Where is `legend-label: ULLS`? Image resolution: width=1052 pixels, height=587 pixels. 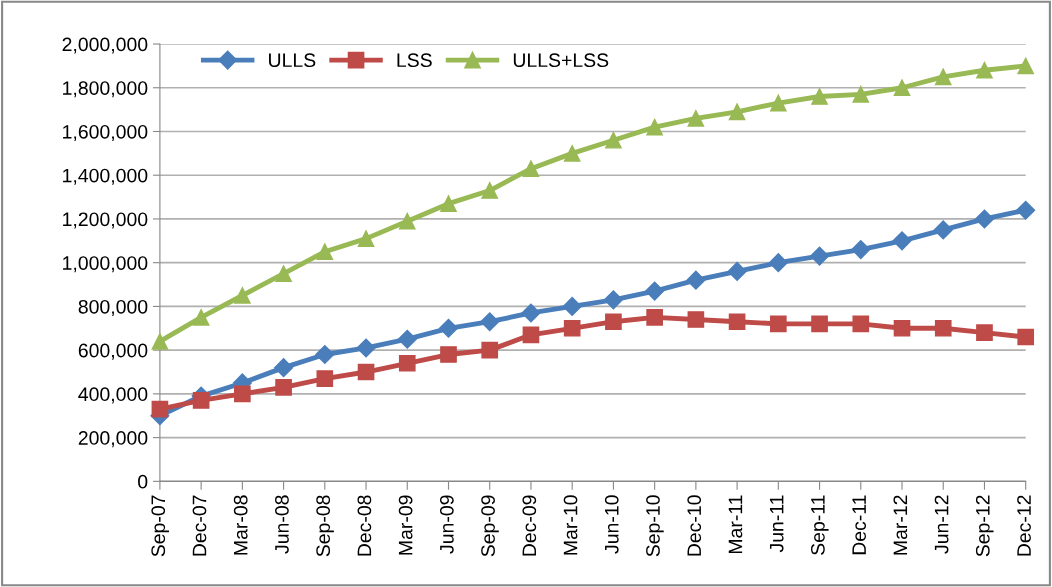
legend-label: ULLS is located at coordinates (292, 60).